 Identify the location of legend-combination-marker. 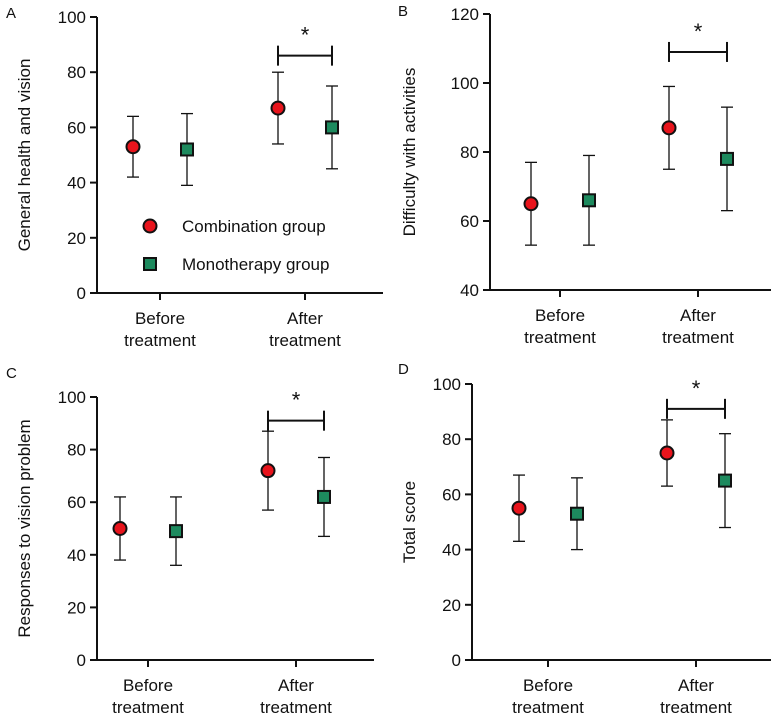
(150, 226).